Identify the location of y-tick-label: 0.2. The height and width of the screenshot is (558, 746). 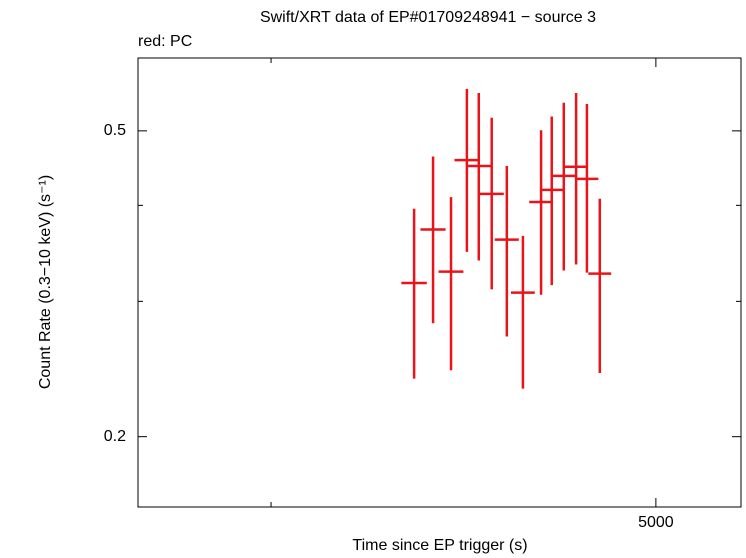
(115, 436).